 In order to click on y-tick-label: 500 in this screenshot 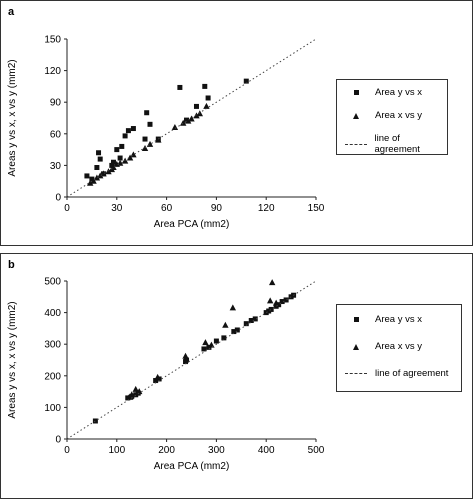, I will do `click(52, 282)`.